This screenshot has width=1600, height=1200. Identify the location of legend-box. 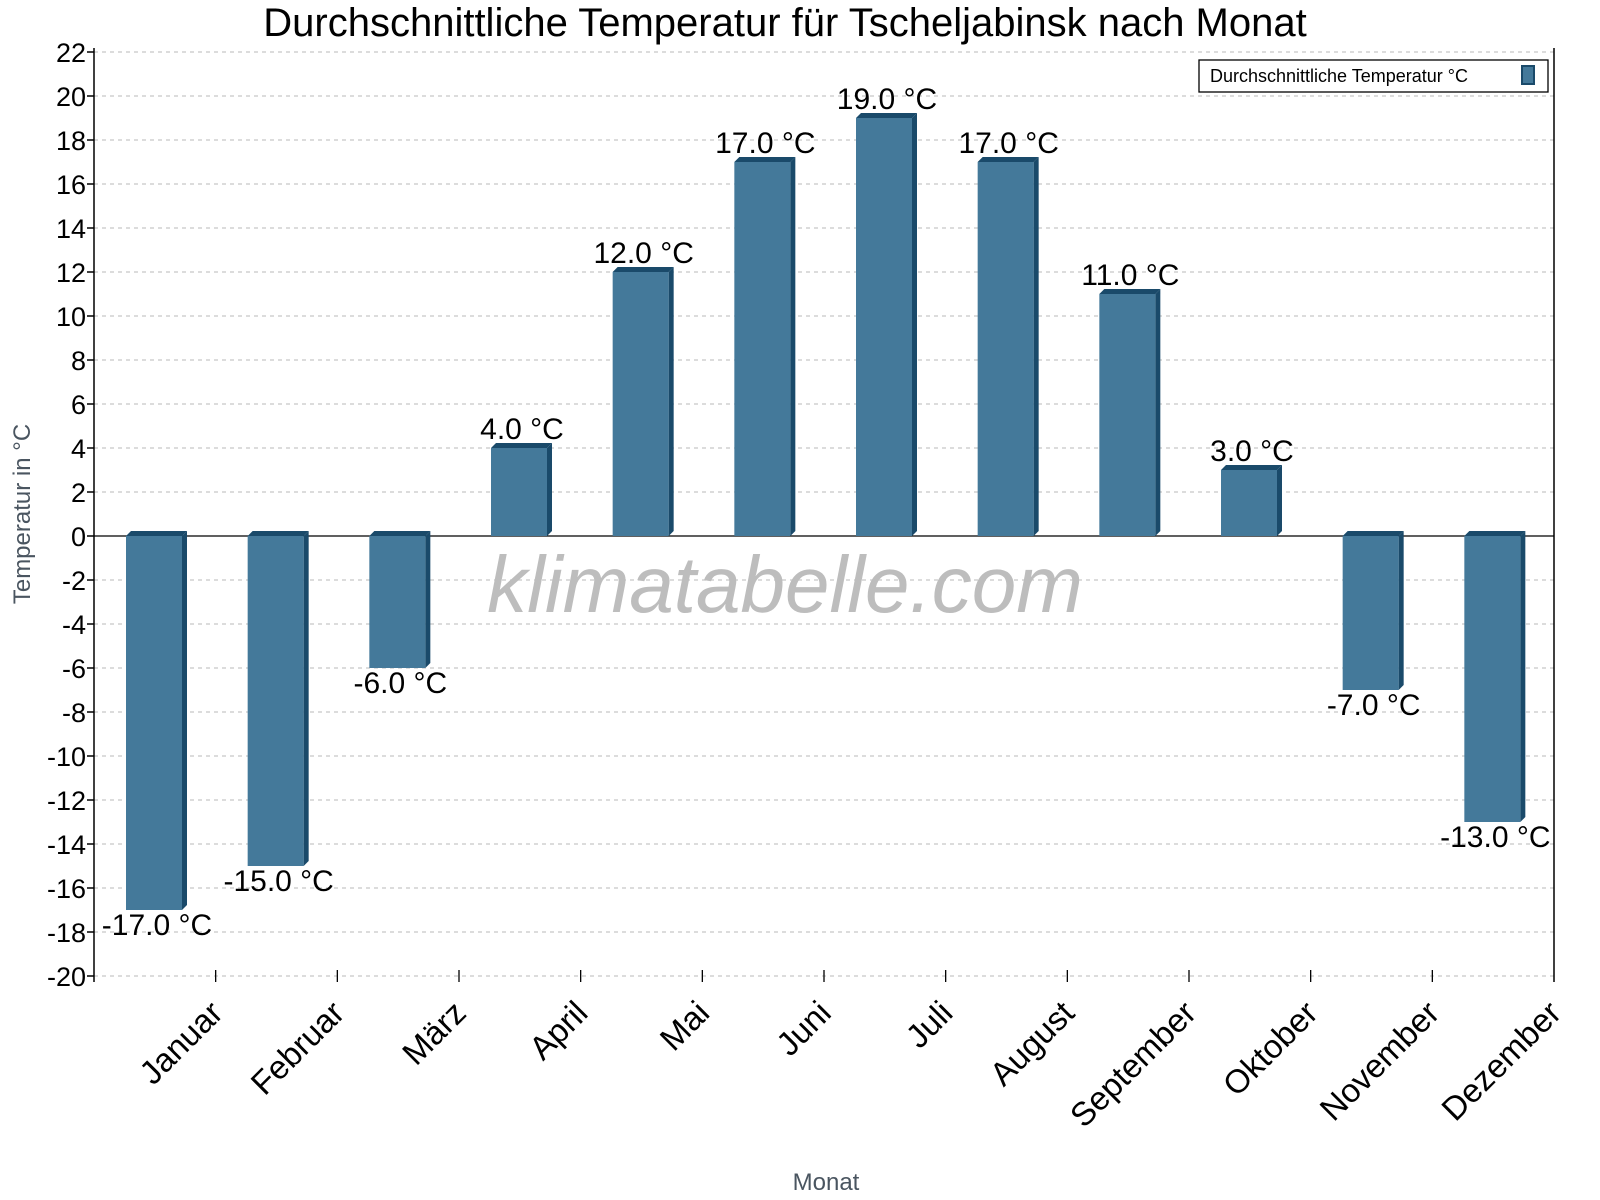
(1373, 76).